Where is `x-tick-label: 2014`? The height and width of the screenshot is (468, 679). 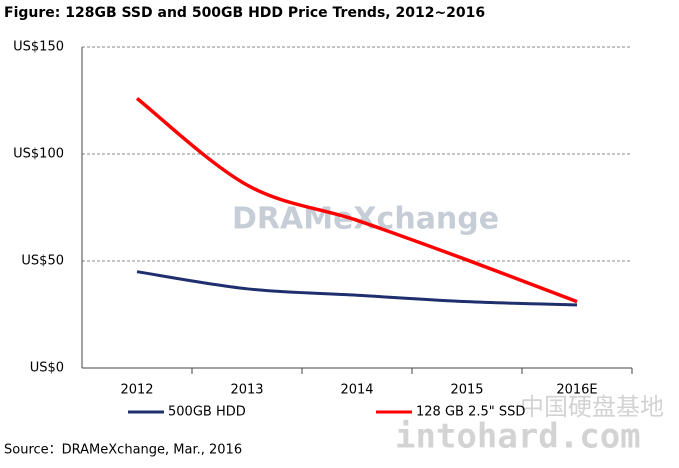 x-tick-label: 2014 is located at coordinates (356, 390).